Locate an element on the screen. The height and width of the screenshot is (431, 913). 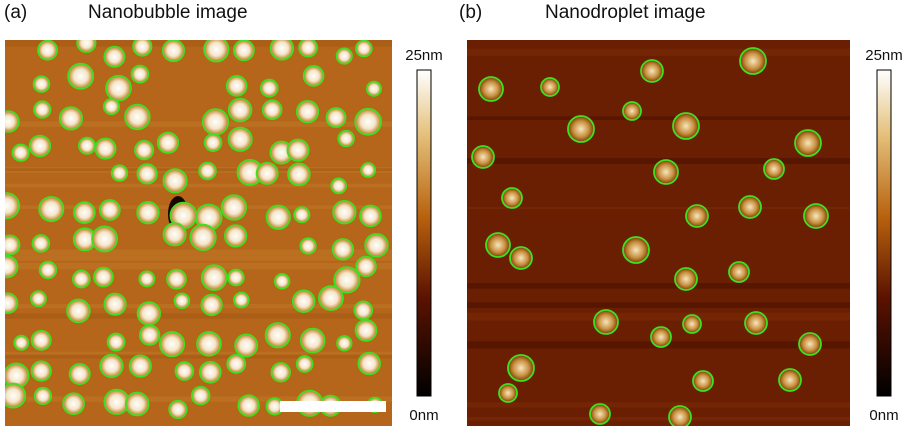
panel-title: Nanobubble image is located at coordinates (168, 12).